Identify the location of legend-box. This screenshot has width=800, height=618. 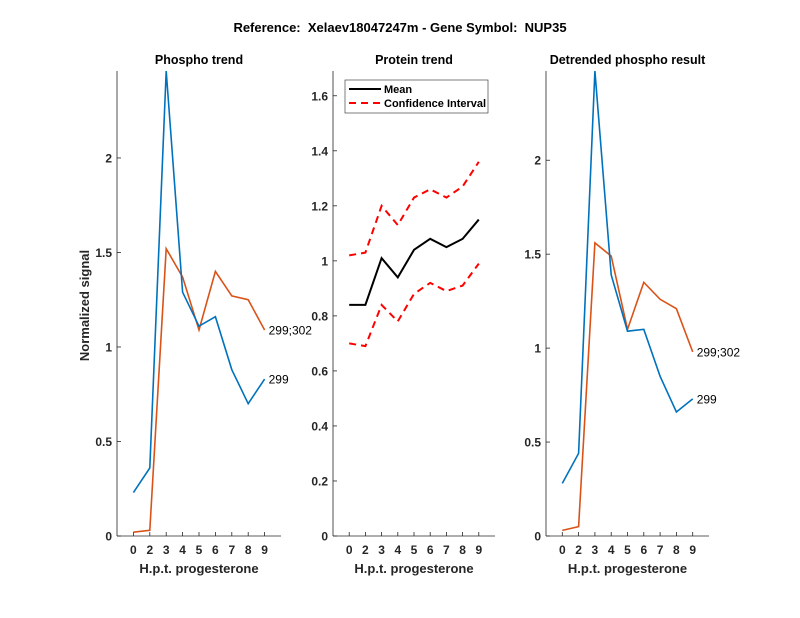
(416, 96).